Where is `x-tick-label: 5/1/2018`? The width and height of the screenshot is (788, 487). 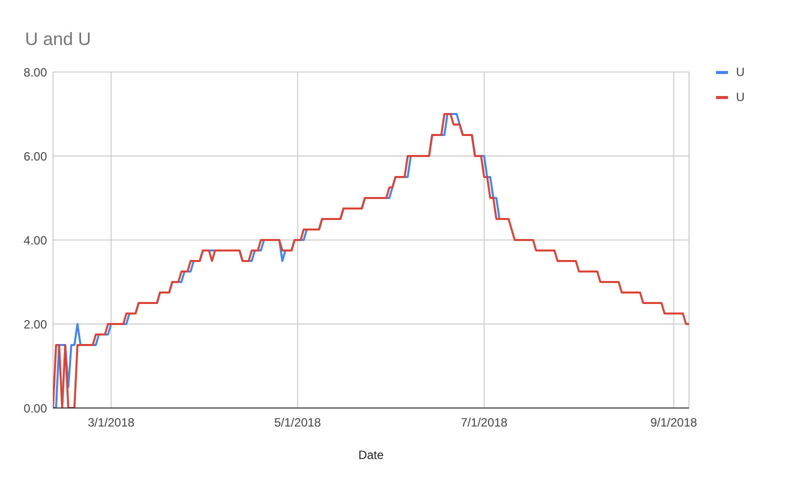 x-tick-label: 5/1/2018 is located at coordinates (298, 423).